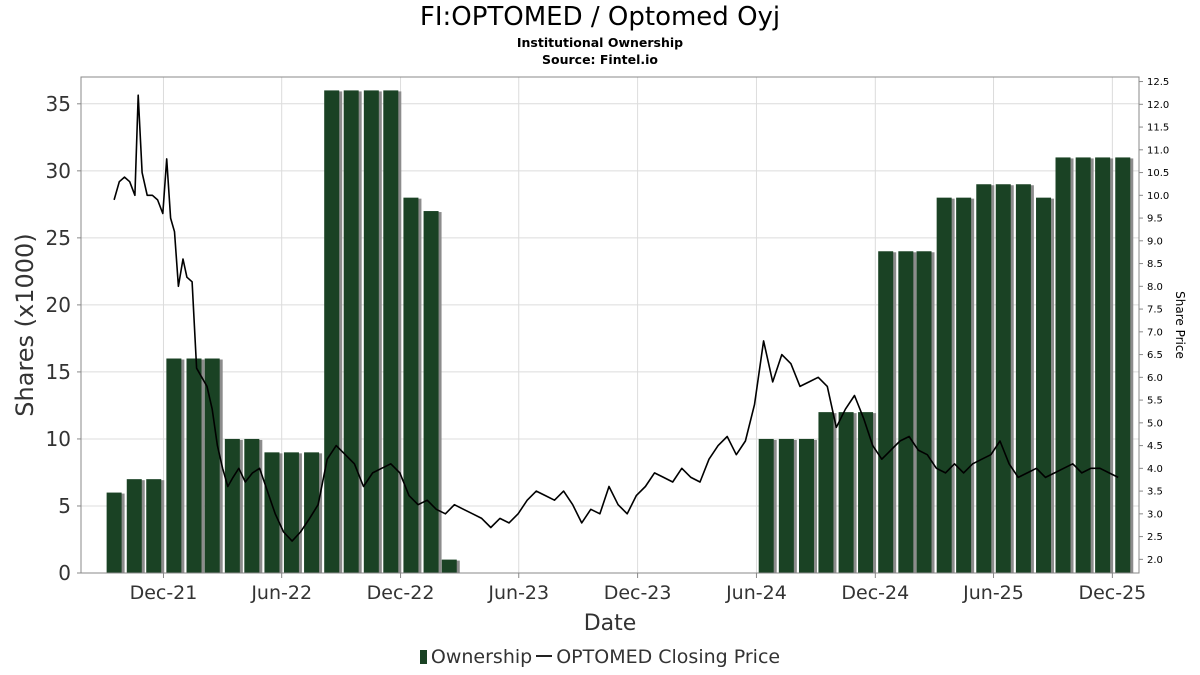 Image resolution: width=1200 pixels, height=675 pixels. I want to click on x-tick-label: Dec-24, so click(875, 593).